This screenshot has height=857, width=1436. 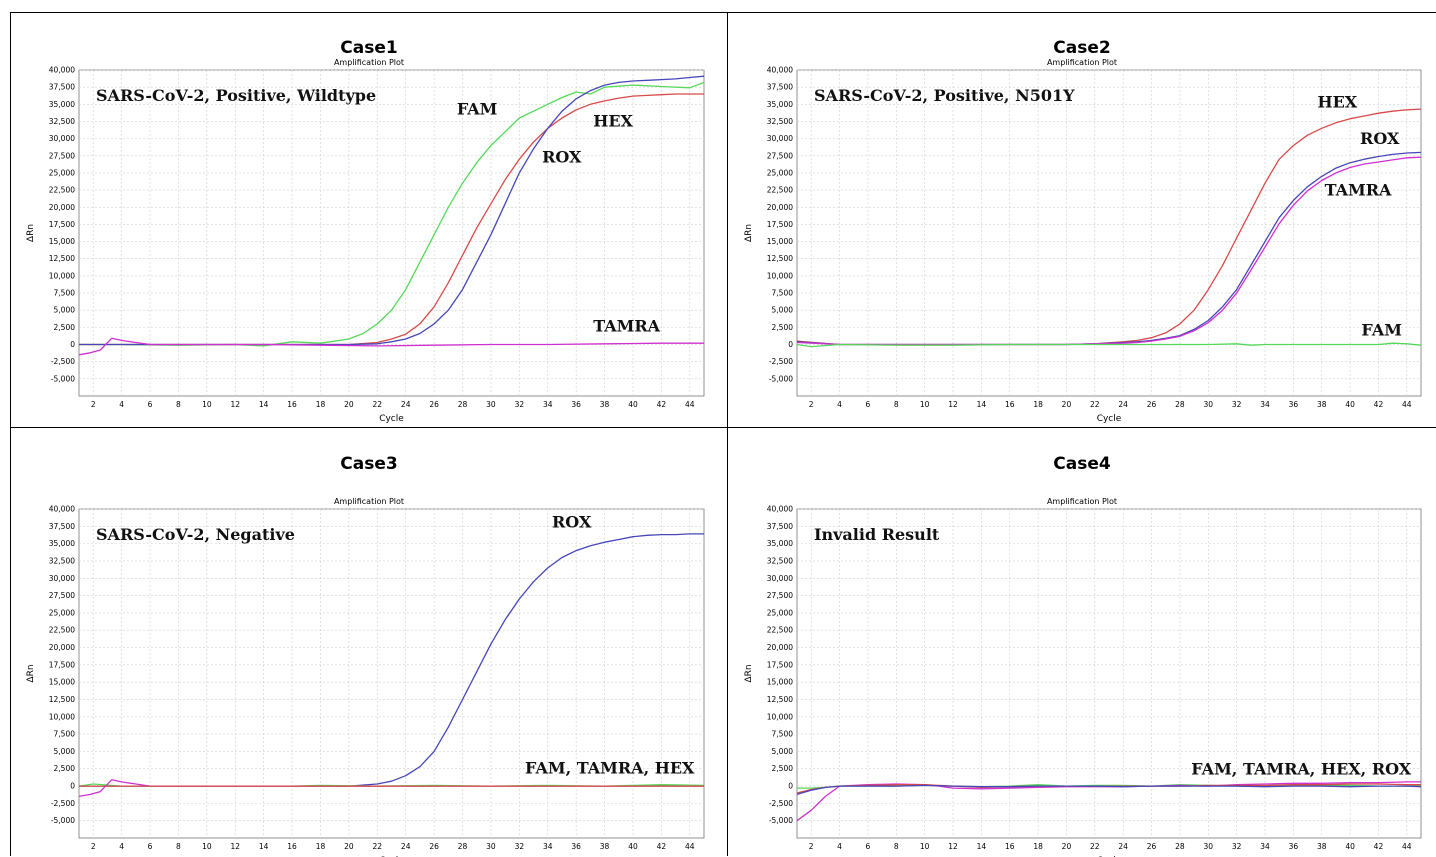 I want to click on case-title: Case1, so click(x=369, y=48).